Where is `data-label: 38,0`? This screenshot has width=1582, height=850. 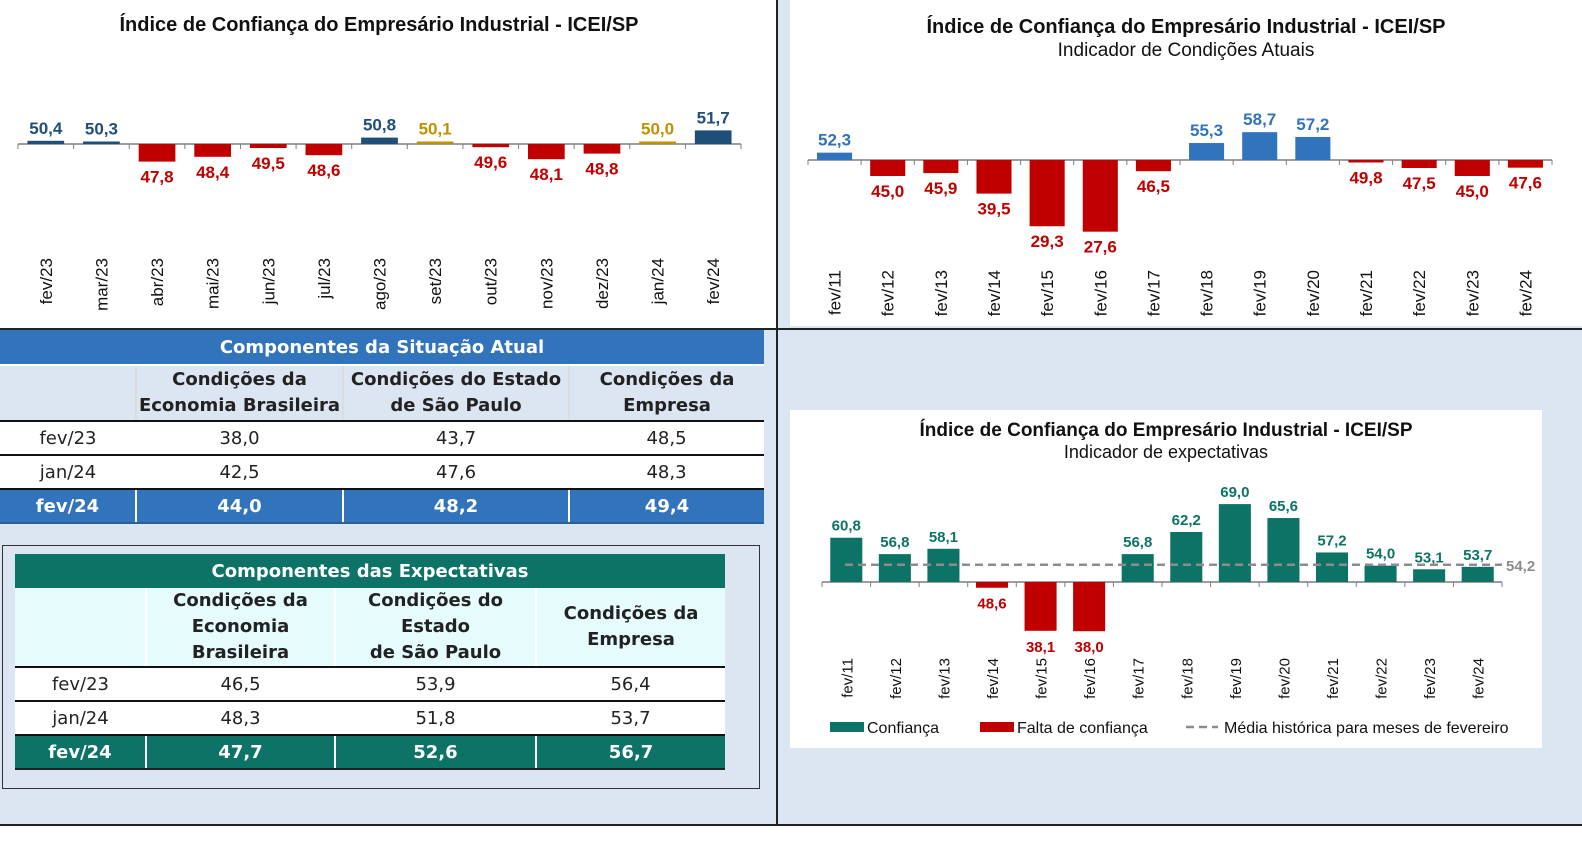 data-label: 38,0 is located at coordinates (1089, 647).